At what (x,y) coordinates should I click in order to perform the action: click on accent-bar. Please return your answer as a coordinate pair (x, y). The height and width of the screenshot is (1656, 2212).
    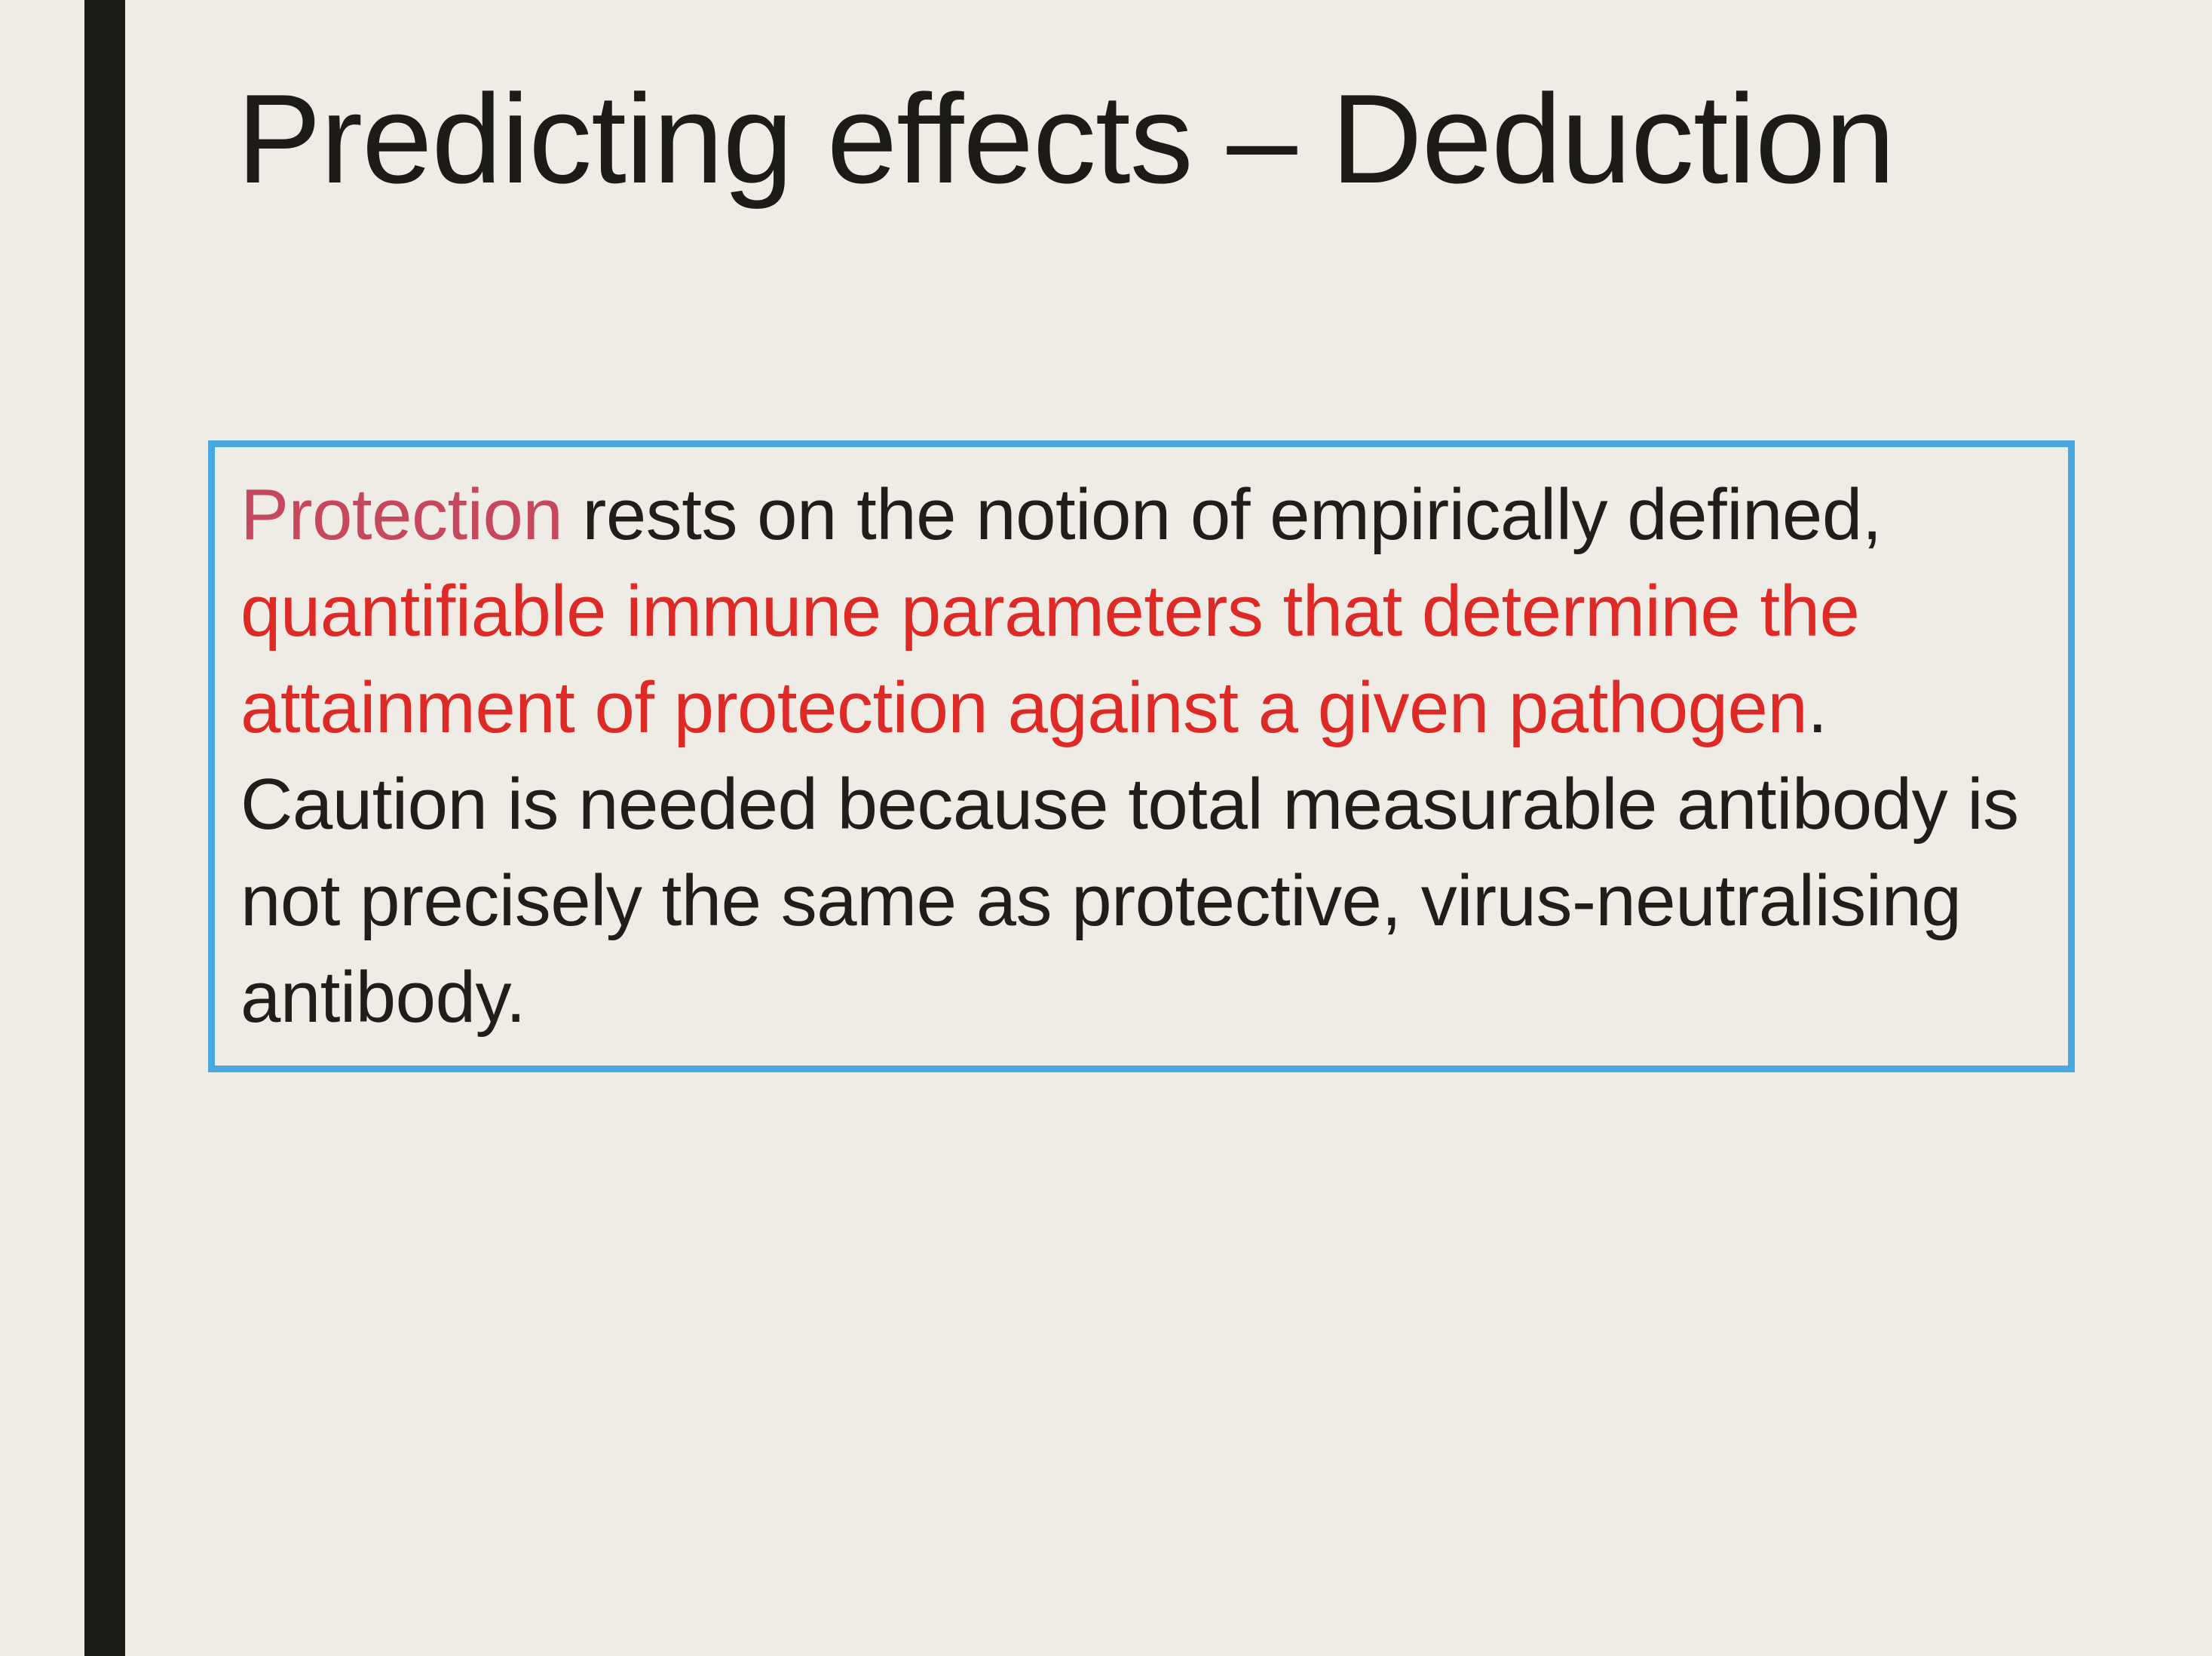
    Looking at the image, I should click on (104, 828).